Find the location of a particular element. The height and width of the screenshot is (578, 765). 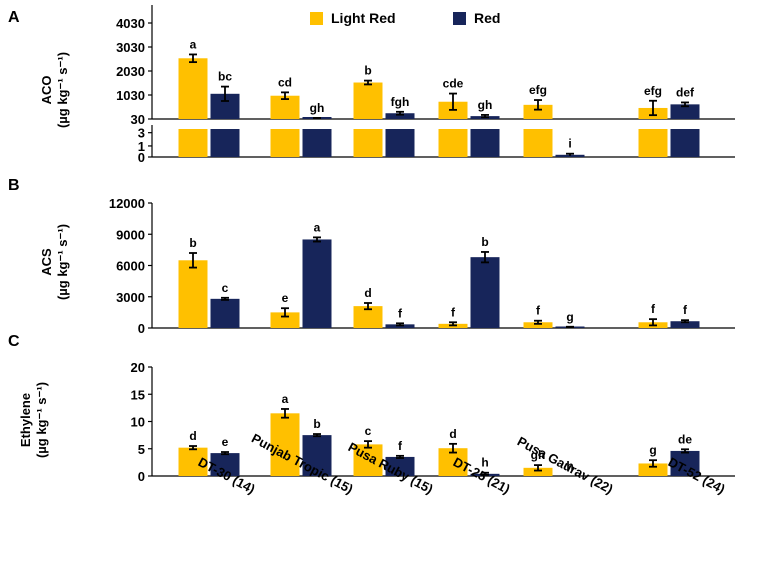

y-tick-label: 4030 is located at coordinates (130, 23).